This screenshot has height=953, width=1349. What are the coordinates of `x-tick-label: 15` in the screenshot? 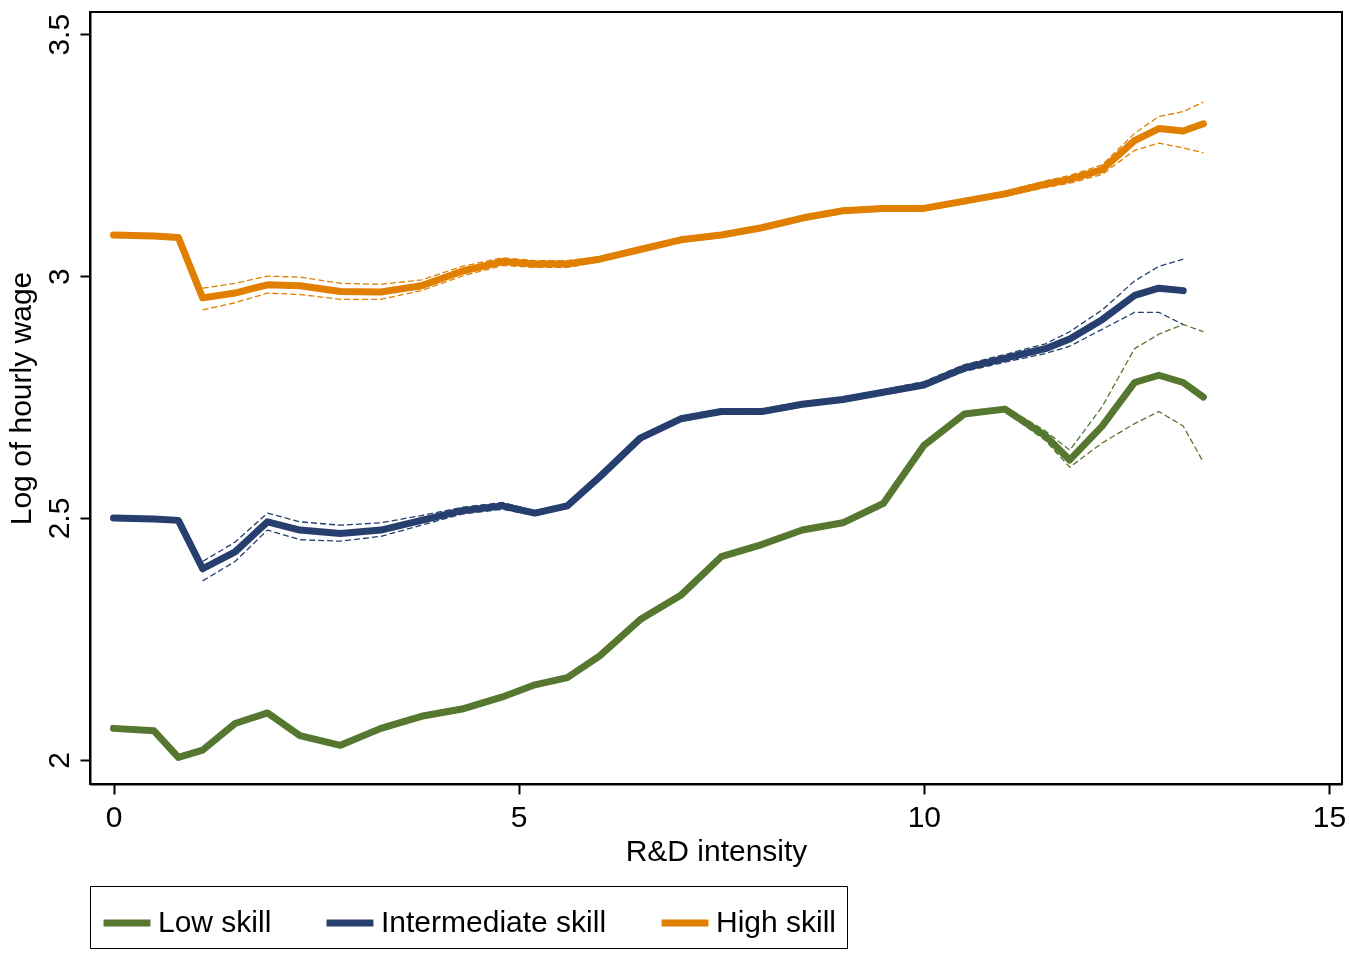 It's located at (1329, 816).